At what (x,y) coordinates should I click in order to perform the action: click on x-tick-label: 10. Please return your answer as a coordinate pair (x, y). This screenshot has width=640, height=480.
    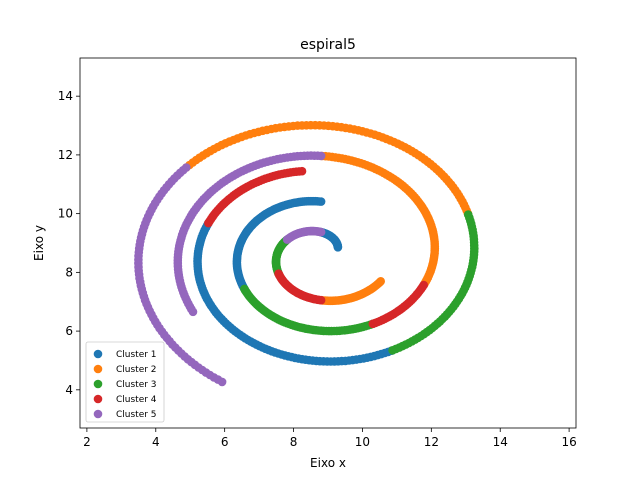
    Looking at the image, I should click on (362, 442).